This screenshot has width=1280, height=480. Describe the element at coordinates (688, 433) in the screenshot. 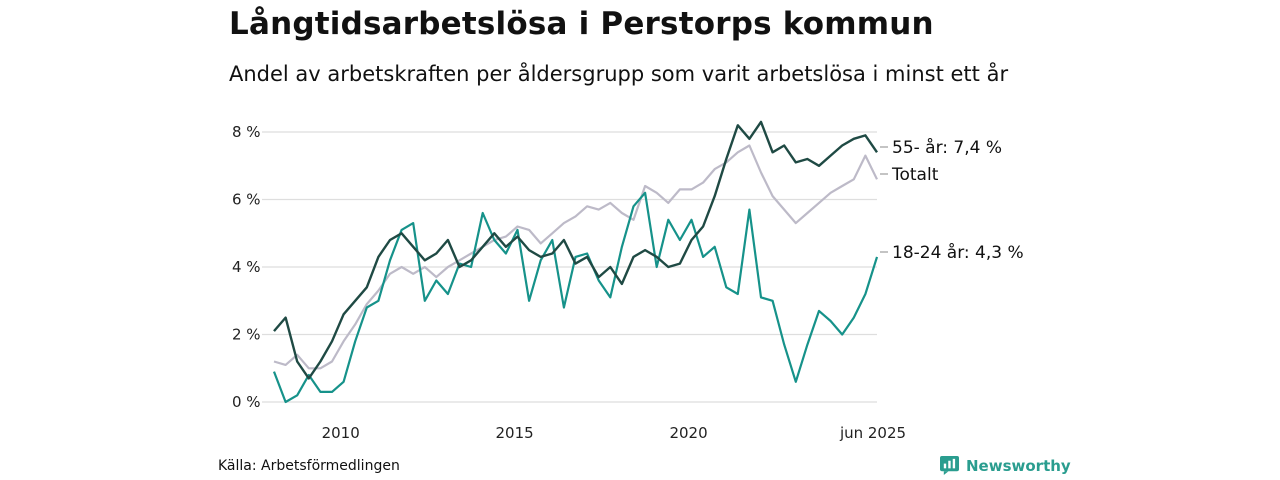

I see `x-tick-label: 2020` at that location.